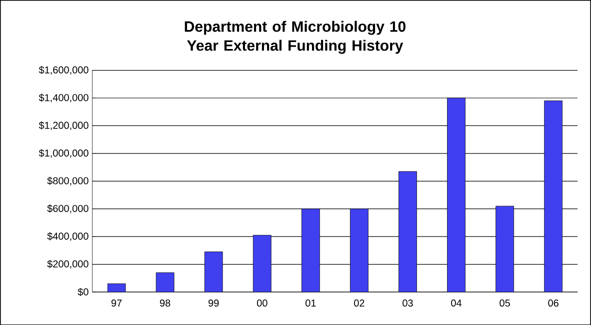  Describe the element at coordinates (63, 153) in the screenshot. I see `y-tick-label: $1,000,000` at that location.